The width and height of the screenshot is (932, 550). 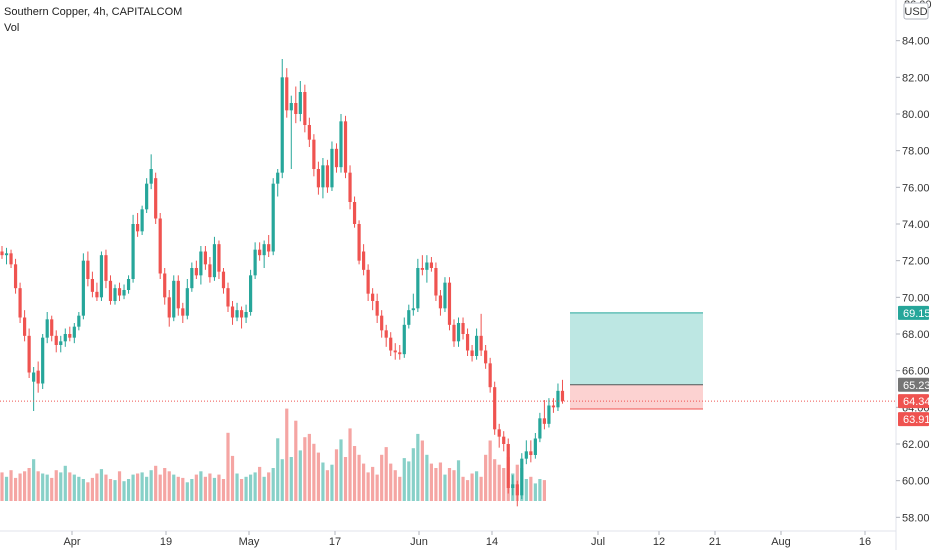 I want to click on loss-zone, so click(x=636, y=396).